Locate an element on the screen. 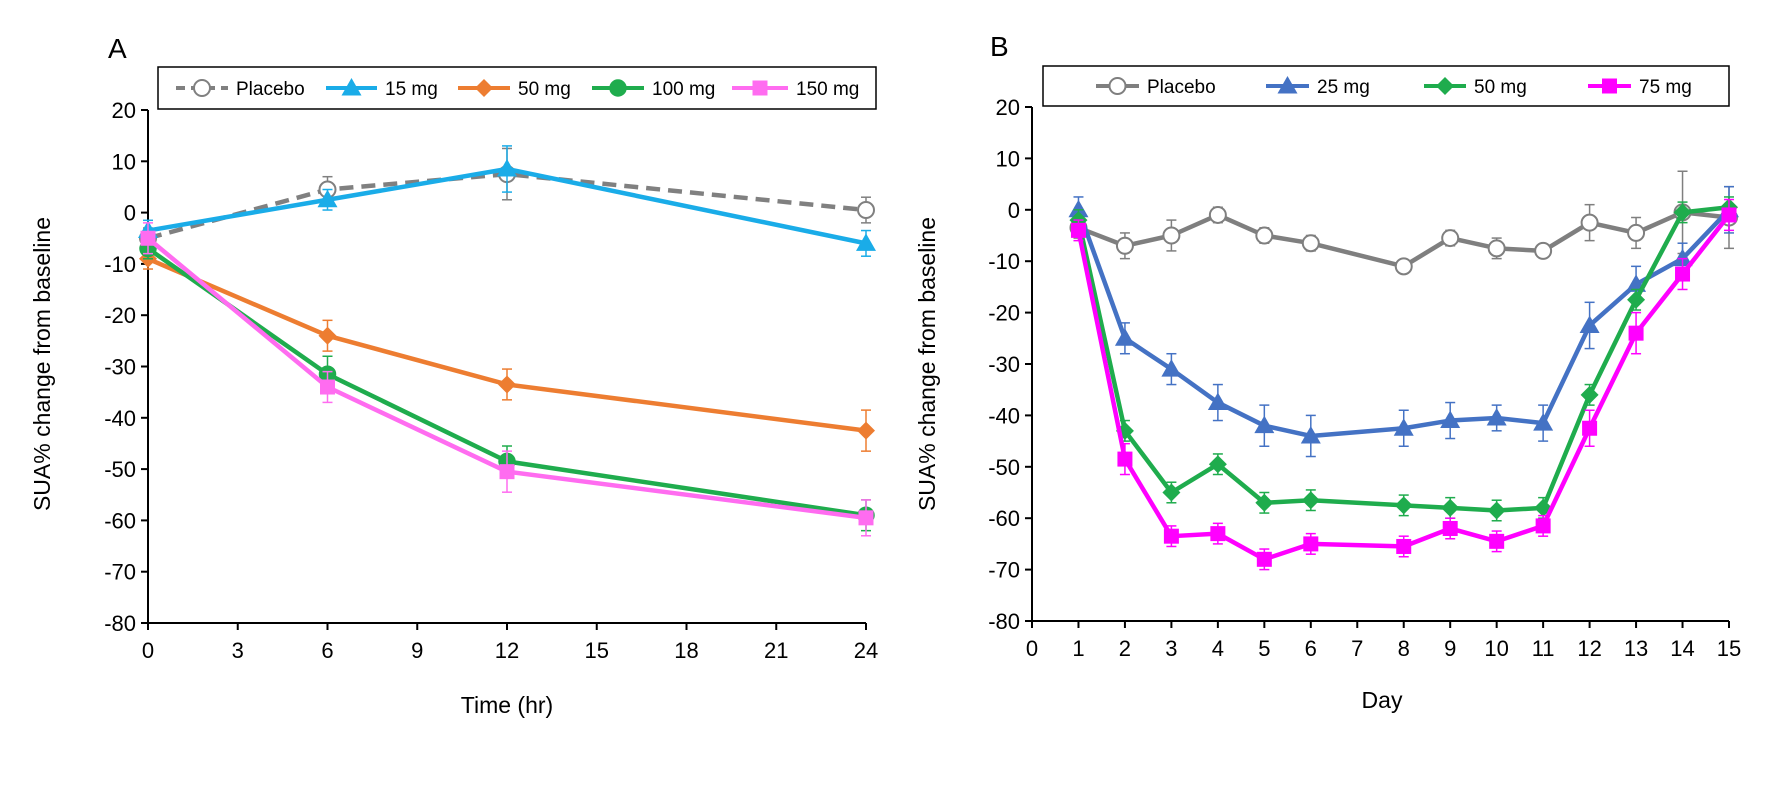 The image size is (1788, 803). y-tick-label: -10 is located at coordinates (1004, 261).